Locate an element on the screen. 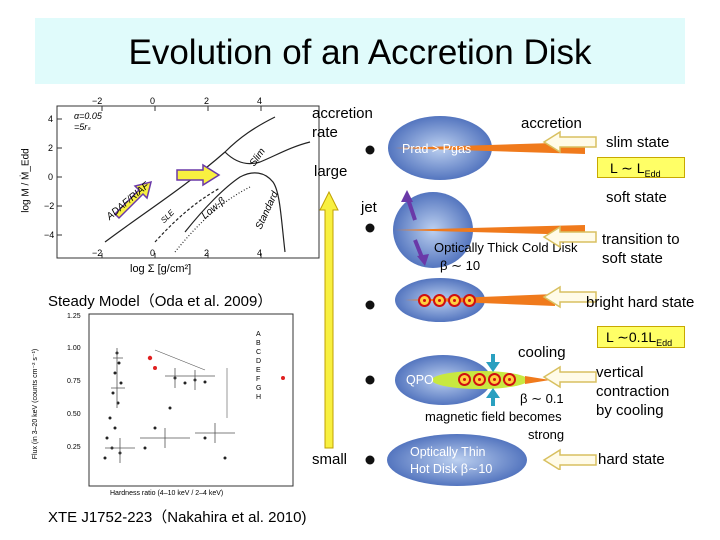  plot1-xtick: 4 is located at coordinates (260, 253).